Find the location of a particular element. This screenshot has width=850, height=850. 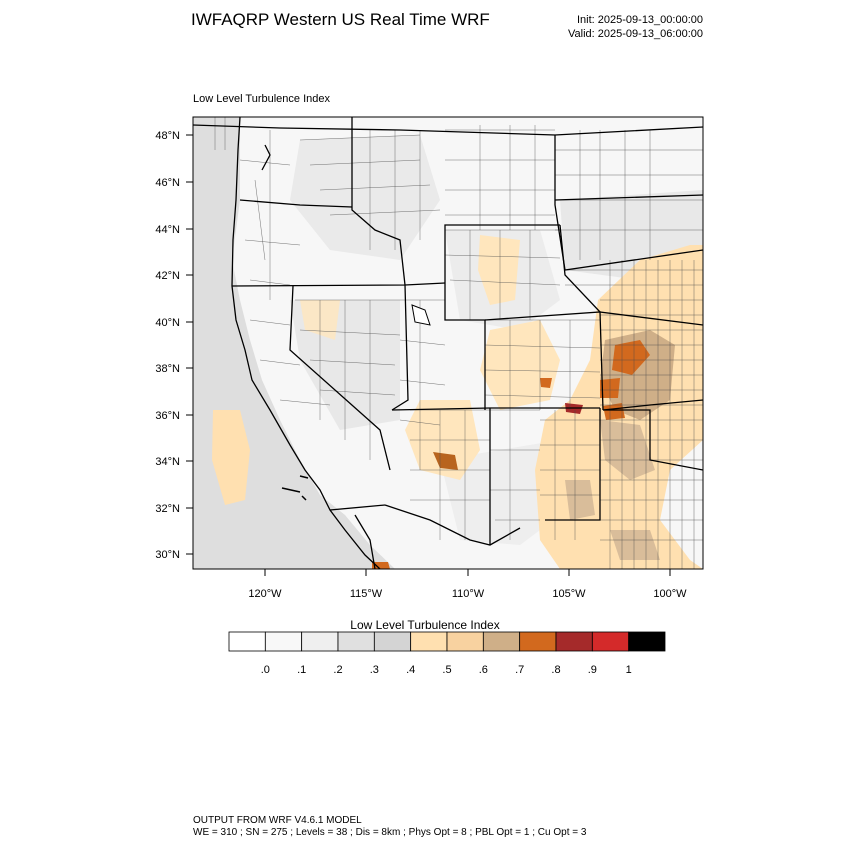

lat-label: 44°N is located at coordinates (167, 230).